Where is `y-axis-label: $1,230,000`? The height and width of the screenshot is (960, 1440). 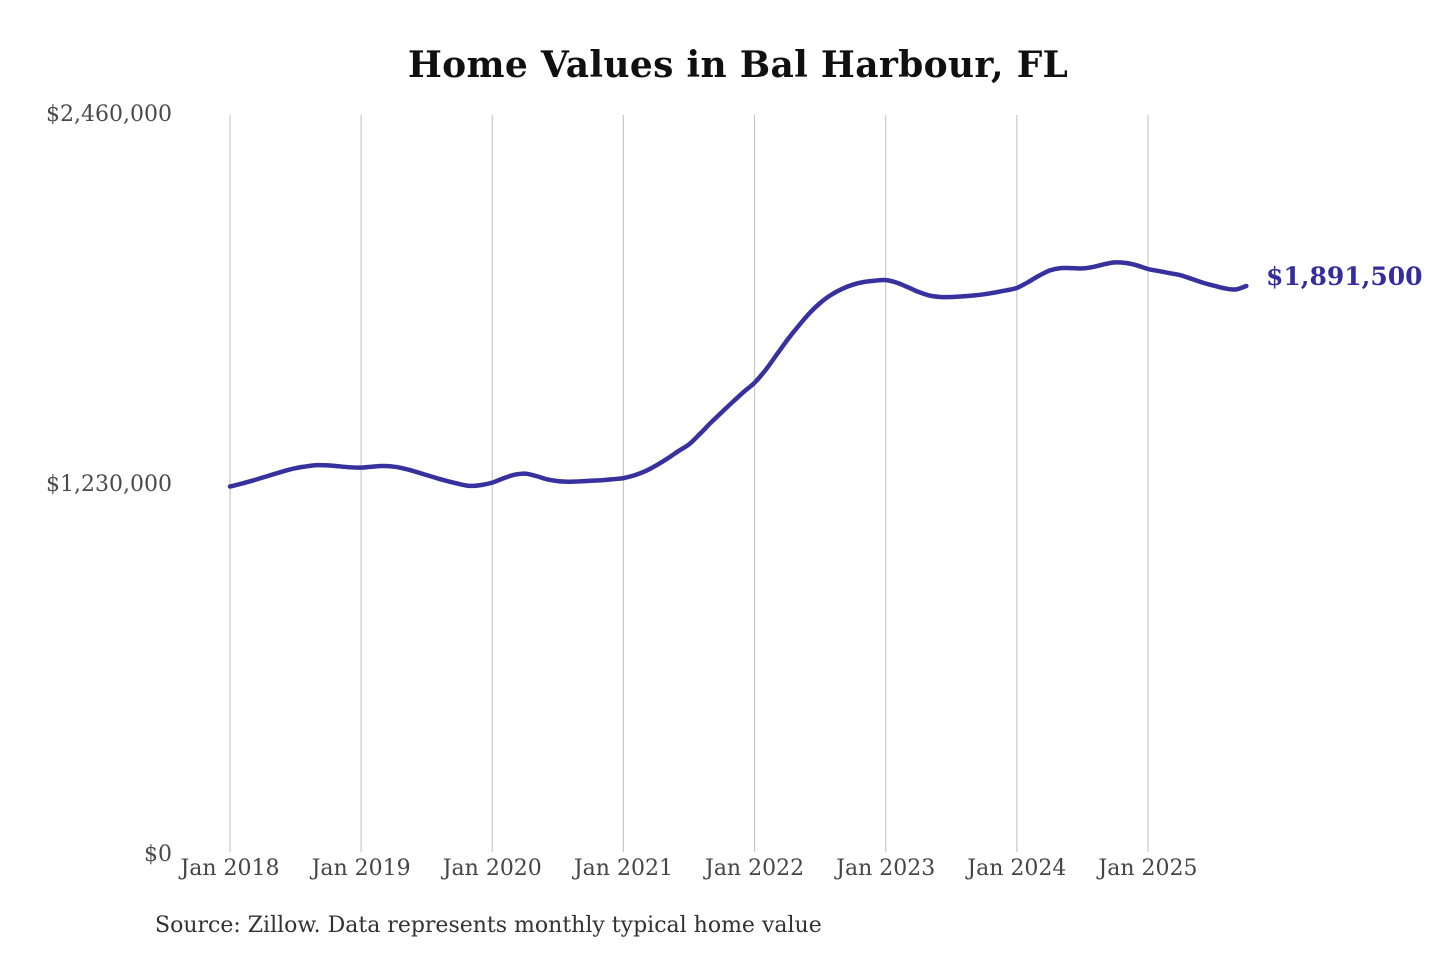 y-axis-label: $1,230,000 is located at coordinates (109, 484).